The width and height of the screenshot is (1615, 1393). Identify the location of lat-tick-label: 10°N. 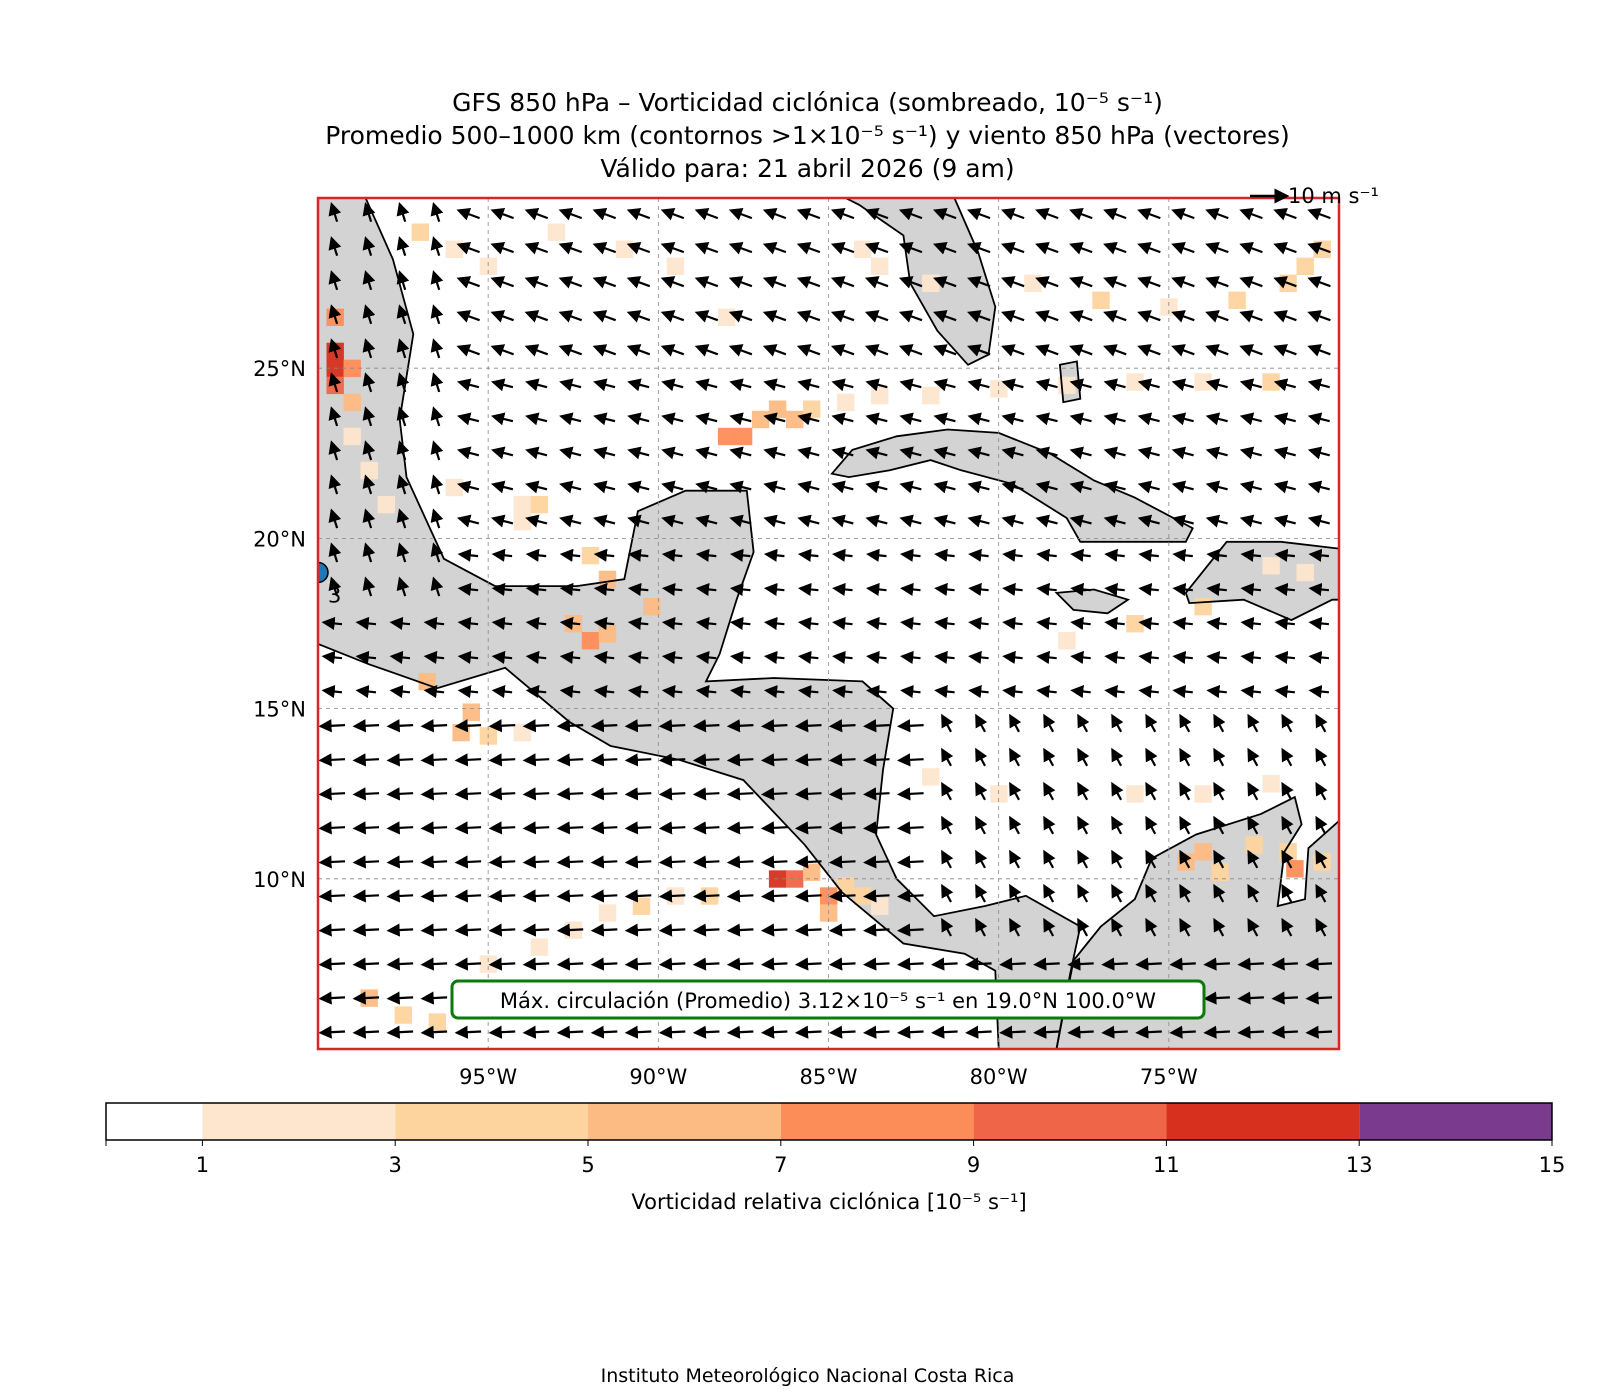
(279, 880).